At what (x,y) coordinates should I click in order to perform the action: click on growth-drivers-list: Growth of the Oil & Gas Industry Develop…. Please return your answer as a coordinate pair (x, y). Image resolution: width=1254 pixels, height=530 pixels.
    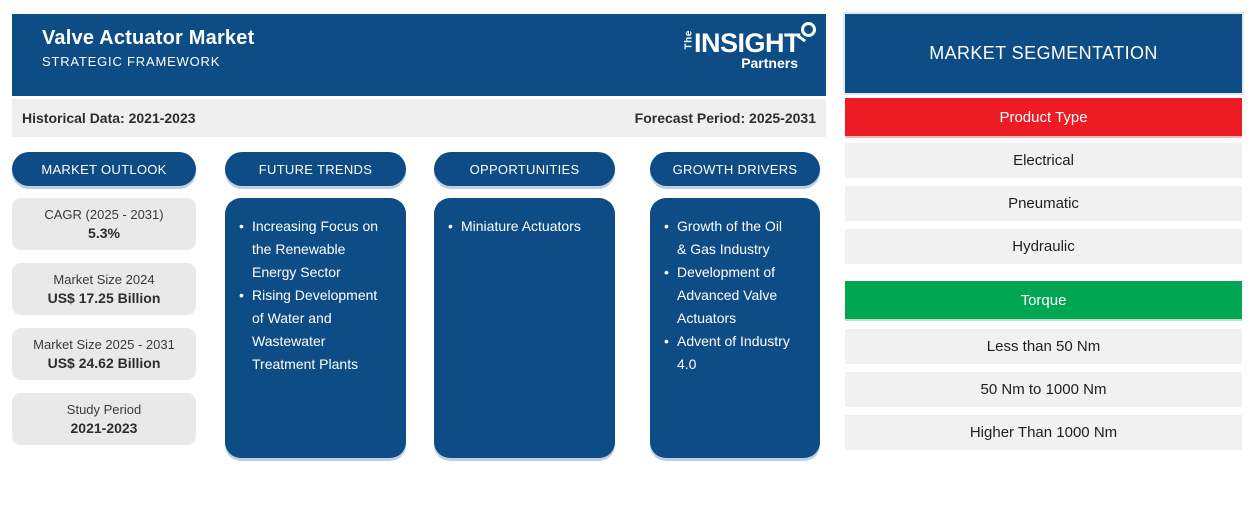
    Looking at the image, I should click on (729, 295).